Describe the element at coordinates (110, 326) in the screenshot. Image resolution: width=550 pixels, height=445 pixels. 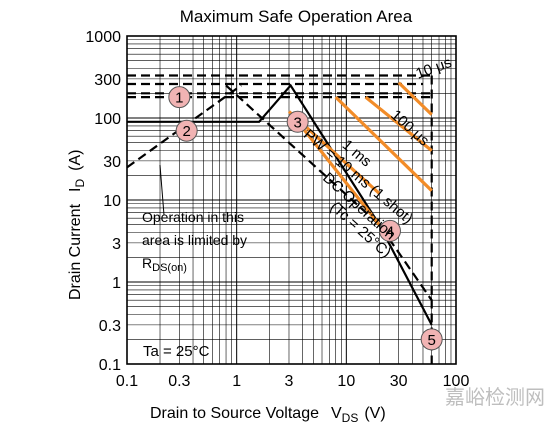
I see `y-tick-label: 0.3` at that location.